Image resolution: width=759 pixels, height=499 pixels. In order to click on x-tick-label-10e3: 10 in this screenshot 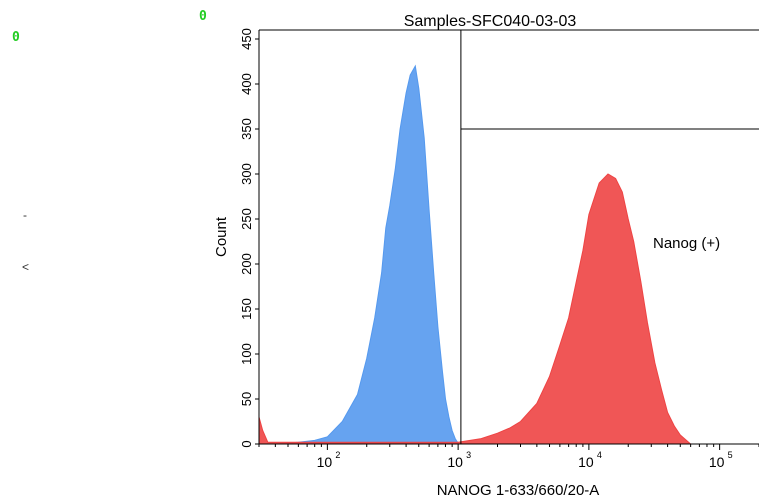, I will do `click(455, 462)`.